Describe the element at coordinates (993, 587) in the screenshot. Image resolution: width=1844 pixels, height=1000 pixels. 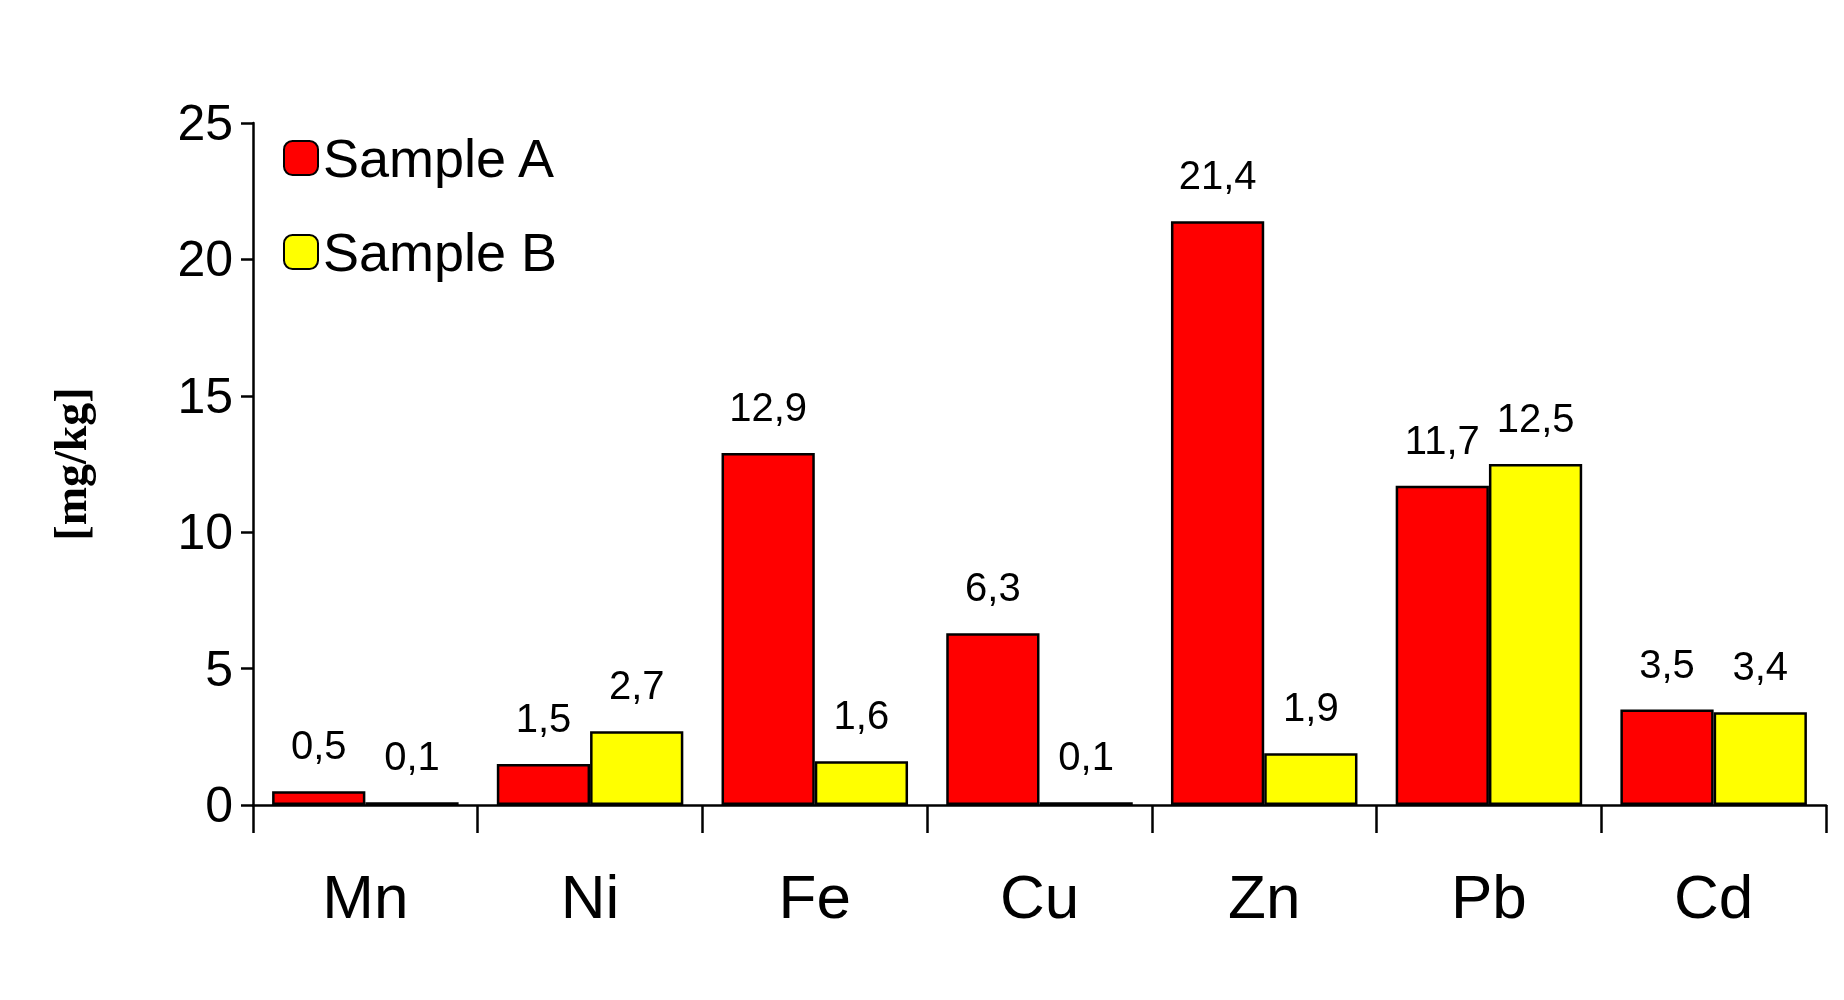
I see `data-label: 6,3` at that location.